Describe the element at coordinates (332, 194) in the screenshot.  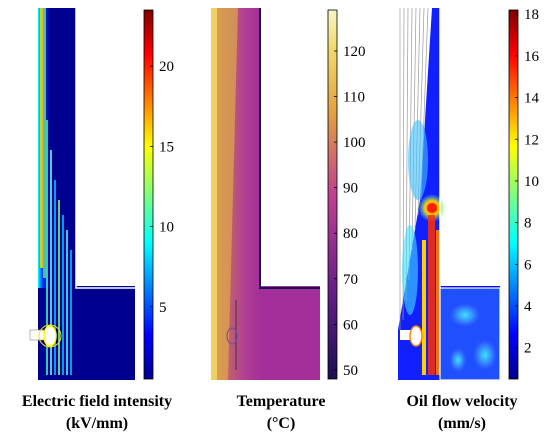
I see `colorbar-temperature` at that location.